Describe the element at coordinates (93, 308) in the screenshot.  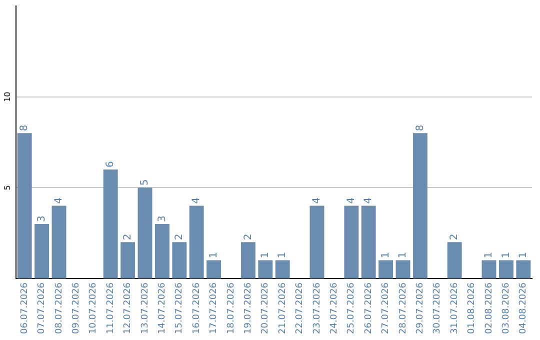
I see `x-tick-label: 10.07.2026` at that location.